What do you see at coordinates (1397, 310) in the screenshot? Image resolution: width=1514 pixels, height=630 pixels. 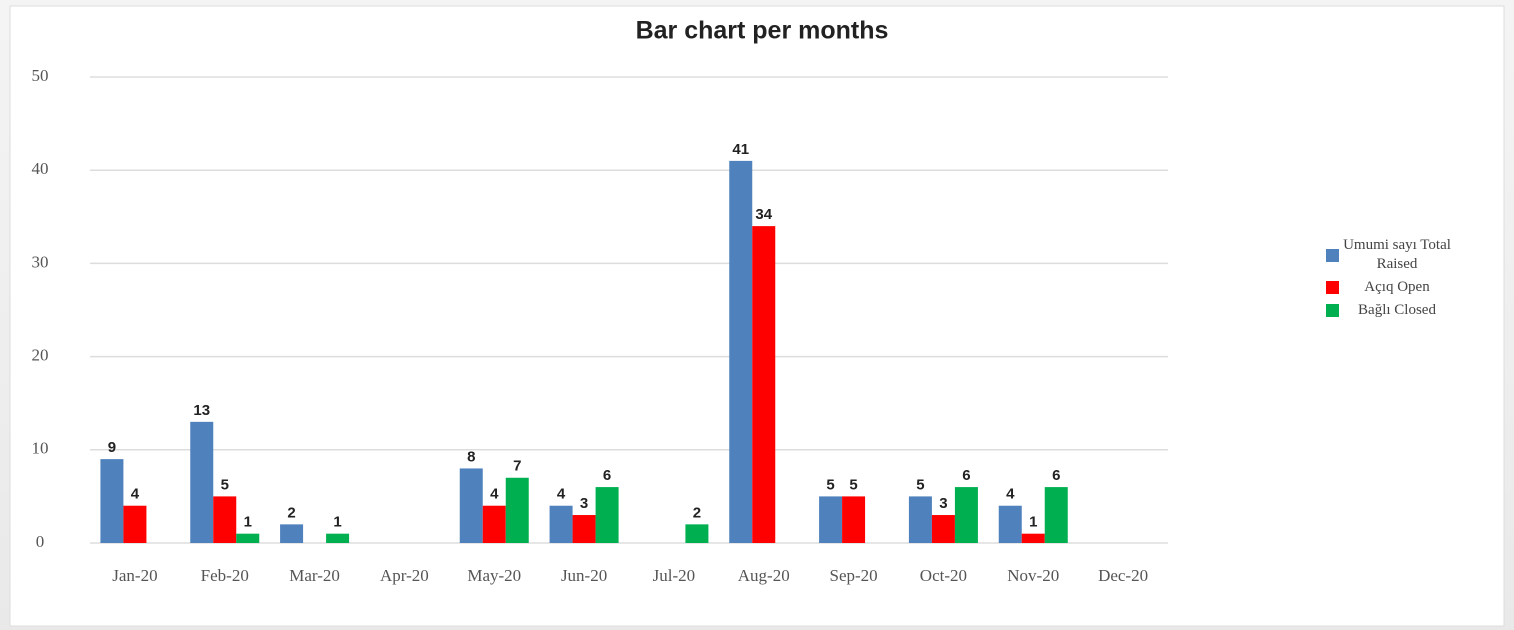 I see `legend-label: Bağlı Closed` at bounding box center [1397, 310].